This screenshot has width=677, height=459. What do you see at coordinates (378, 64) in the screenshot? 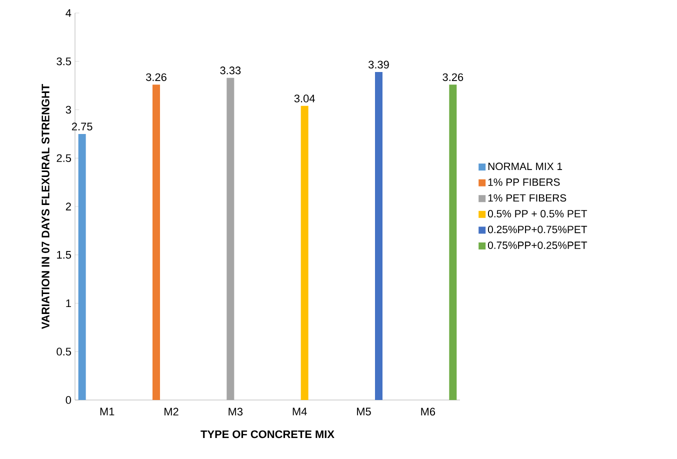
I see `data-label: 3.39` at bounding box center [378, 64].